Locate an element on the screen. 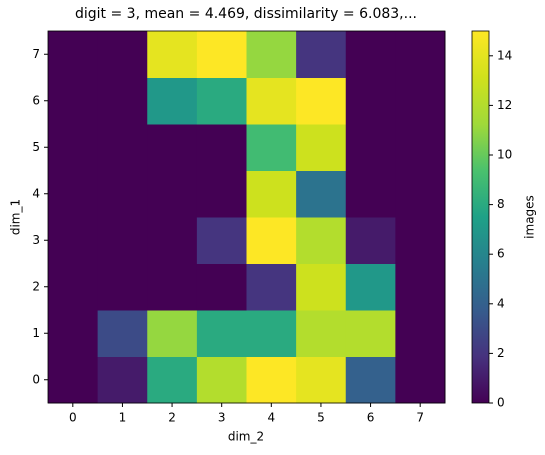 The width and height of the screenshot is (545, 455). y-tick-label: 6 is located at coordinates (36, 100).